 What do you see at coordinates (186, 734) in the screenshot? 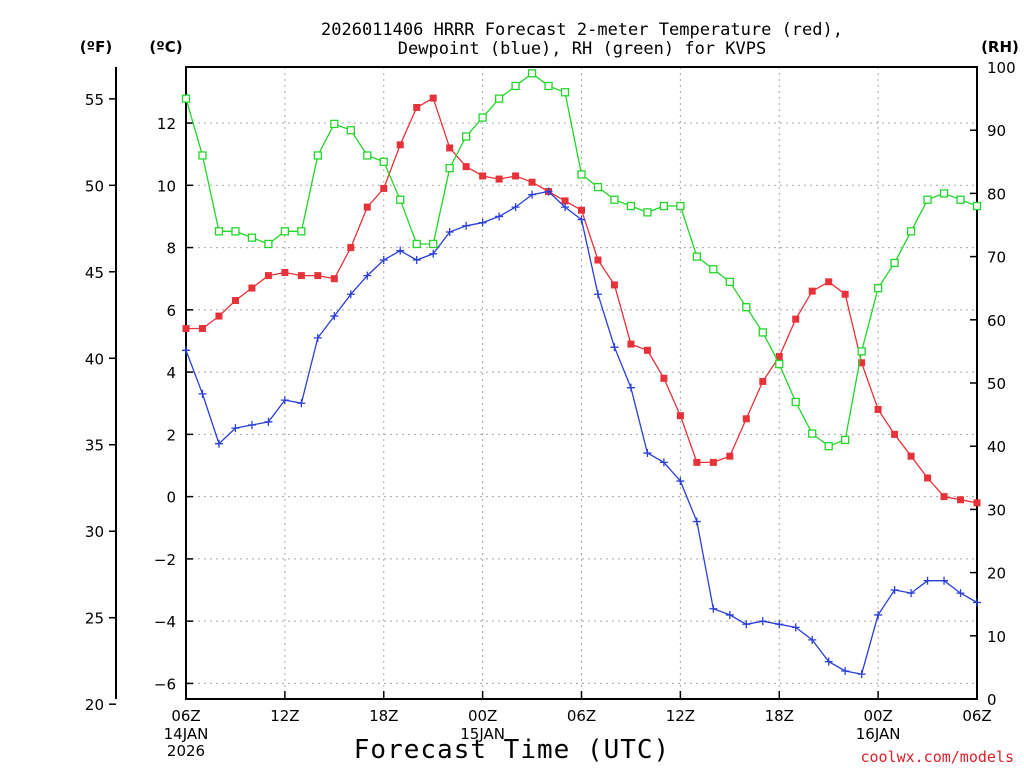
I see `x-tick-date-label: 14JAN` at bounding box center [186, 734].